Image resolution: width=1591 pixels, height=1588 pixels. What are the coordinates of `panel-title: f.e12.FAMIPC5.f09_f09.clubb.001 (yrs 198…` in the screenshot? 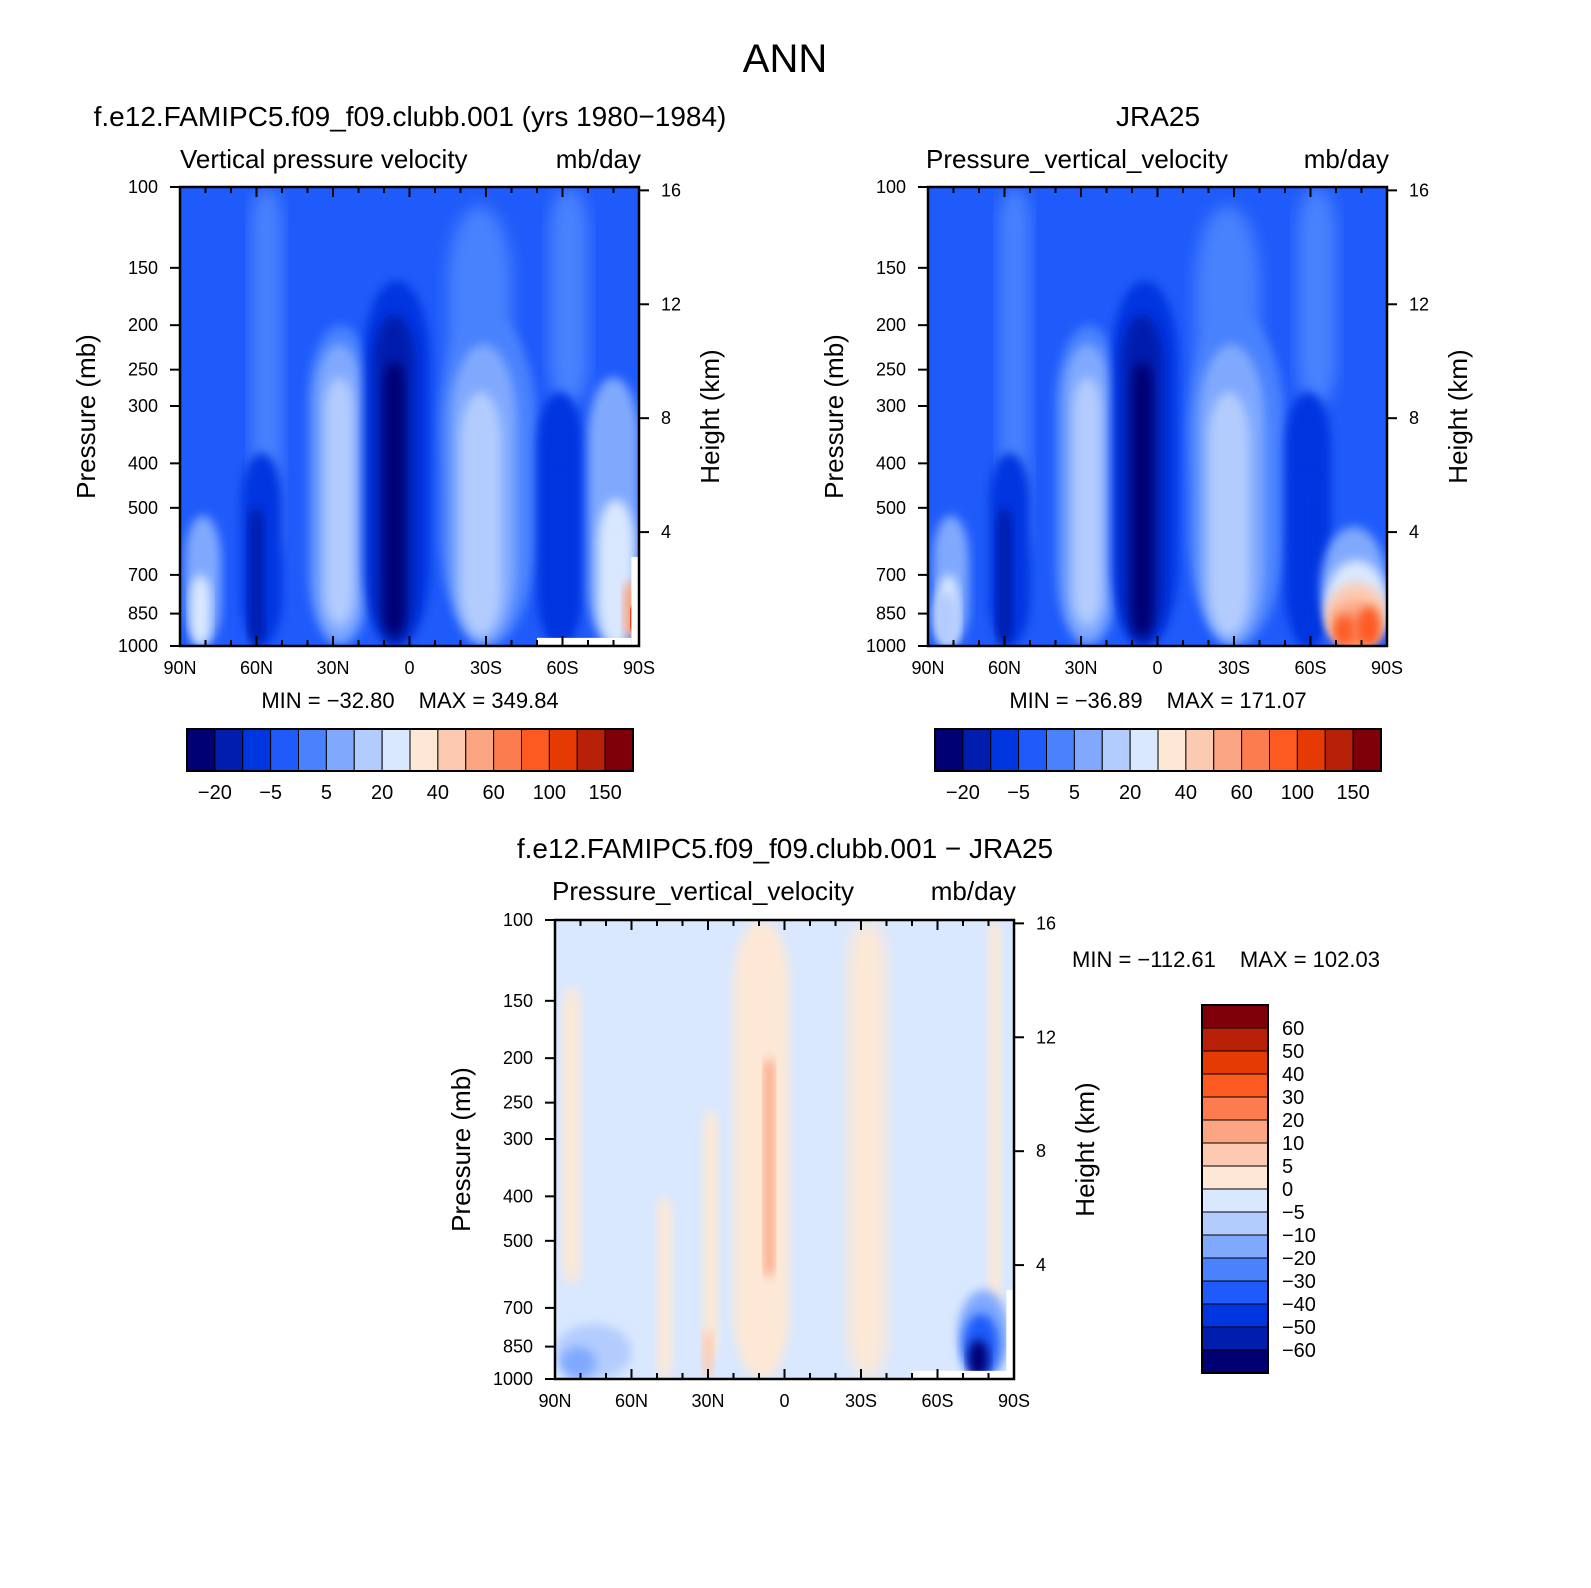 It's located at (410, 116).